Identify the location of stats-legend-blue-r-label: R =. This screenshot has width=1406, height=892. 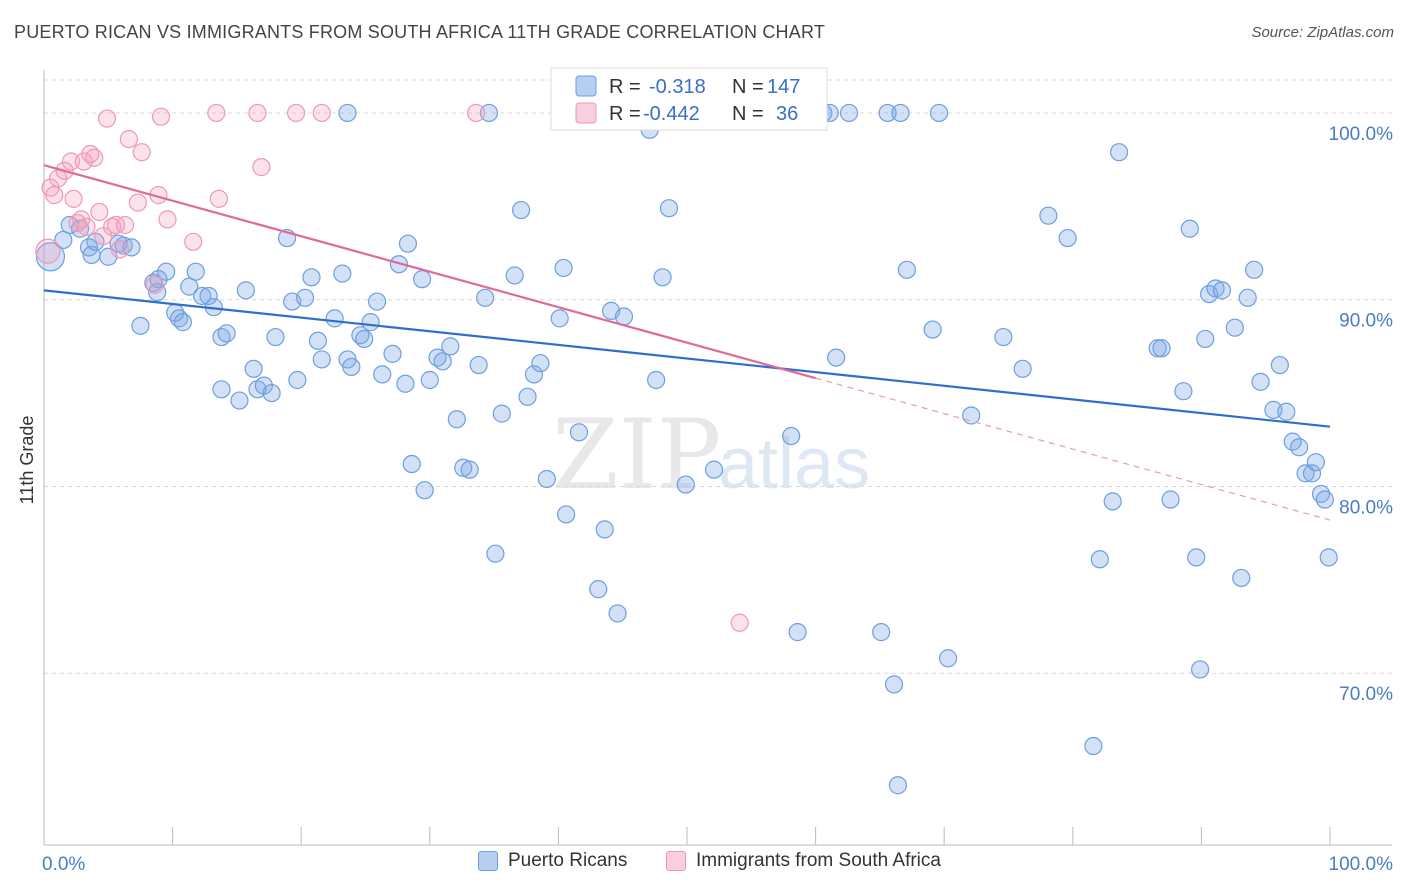
(625, 87).